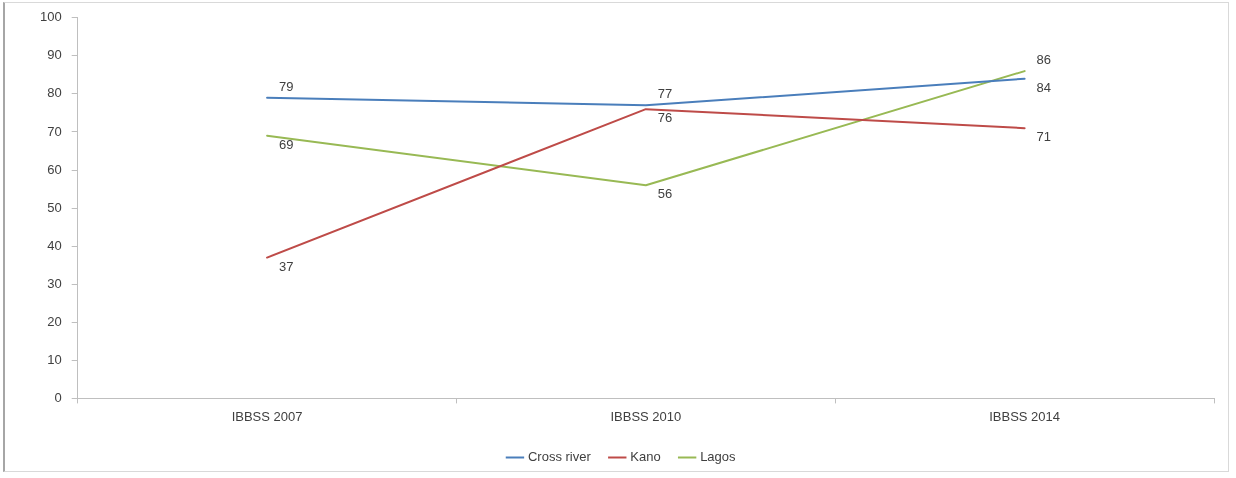  I want to click on y-tick-label: 40, so click(54, 245).